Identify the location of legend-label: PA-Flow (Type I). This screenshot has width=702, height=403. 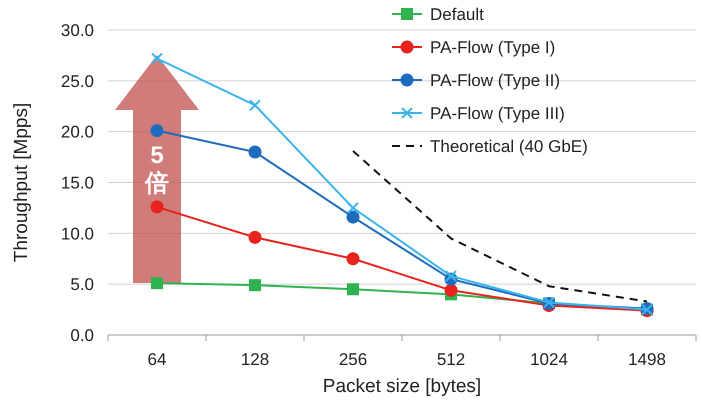
(493, 47).